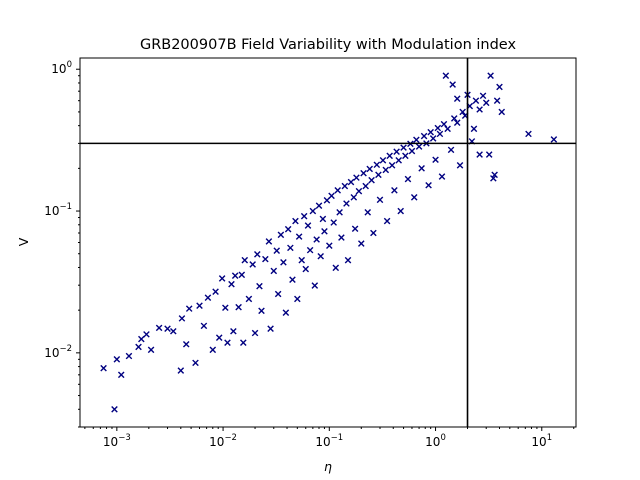 The width and height of the screenshot is (640, 480). What do you see at coordinates (328, 466) in the screenshot?
I see `x-axis-label: η` at bounding box center [328, 466].